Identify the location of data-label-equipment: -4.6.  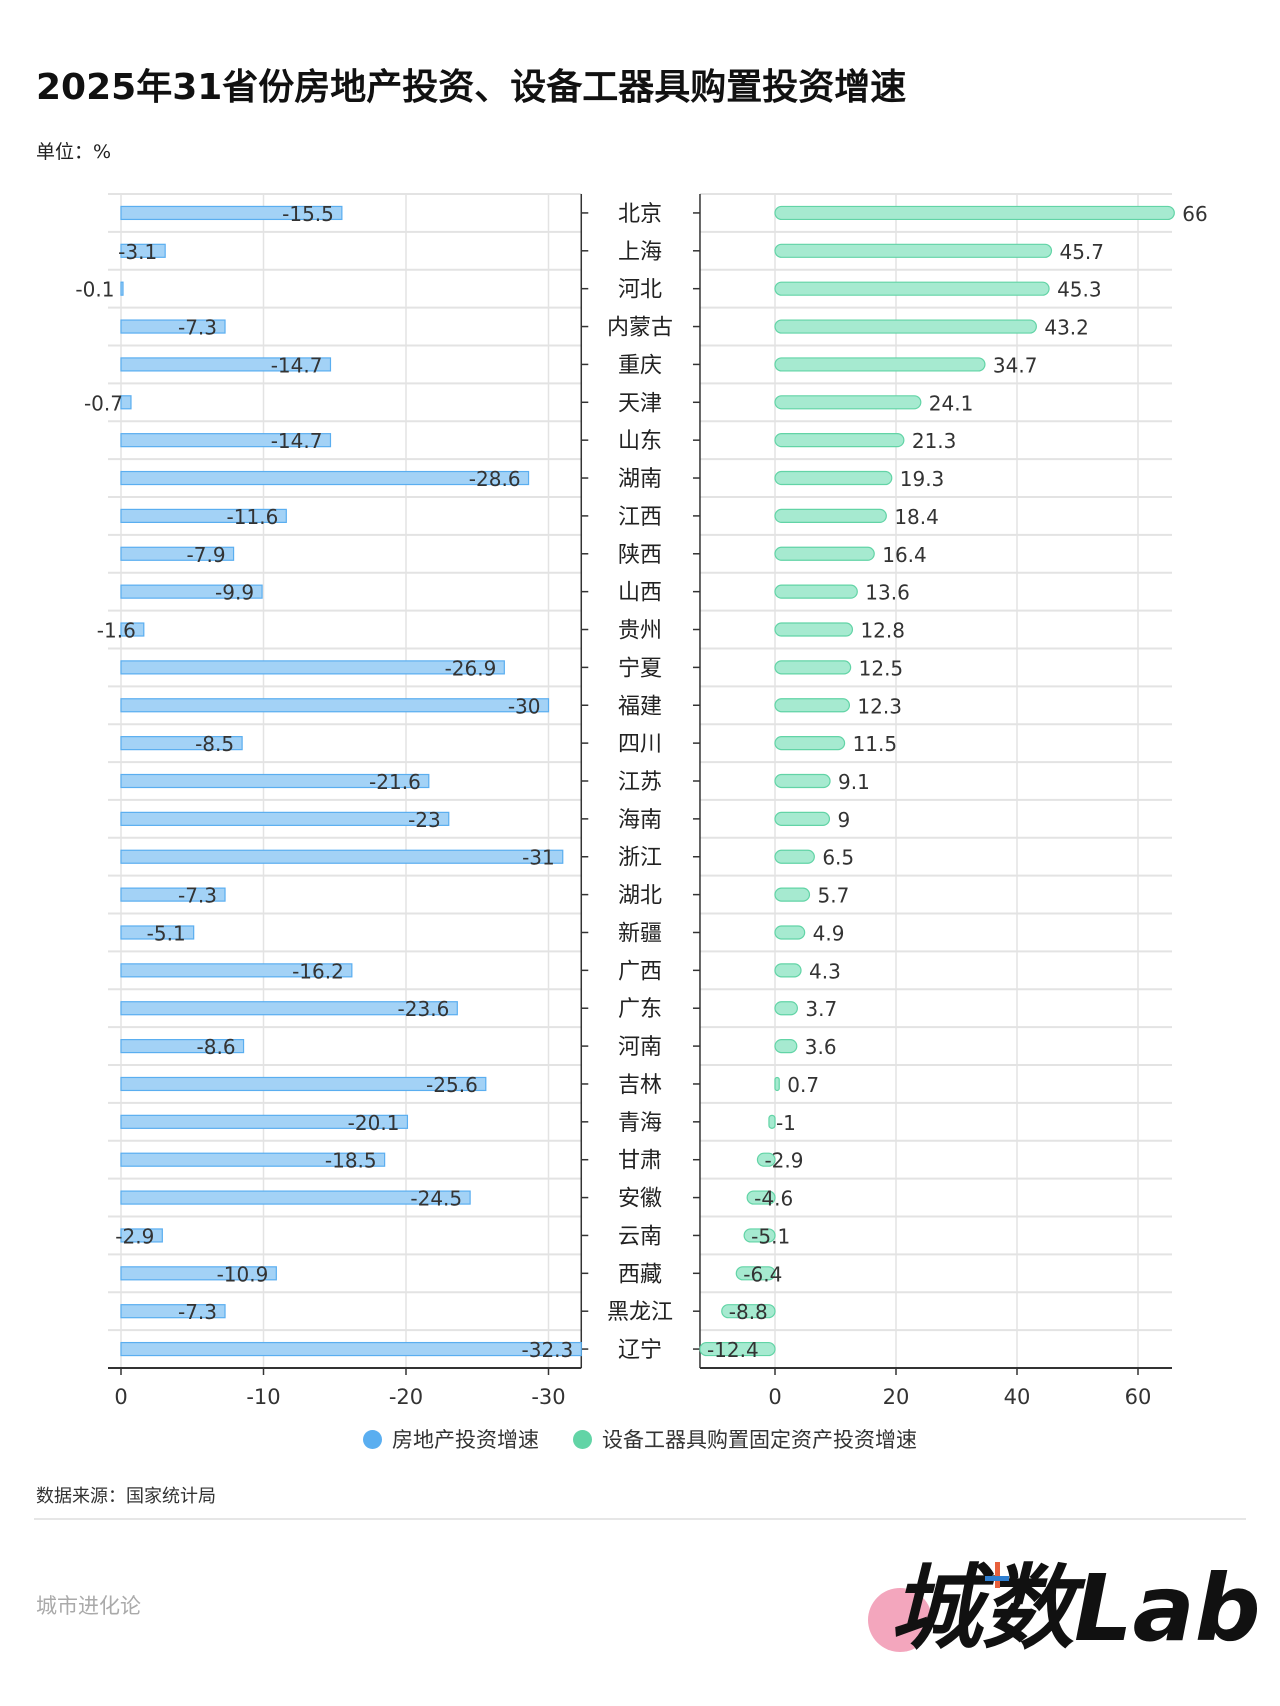
(773, 1199).